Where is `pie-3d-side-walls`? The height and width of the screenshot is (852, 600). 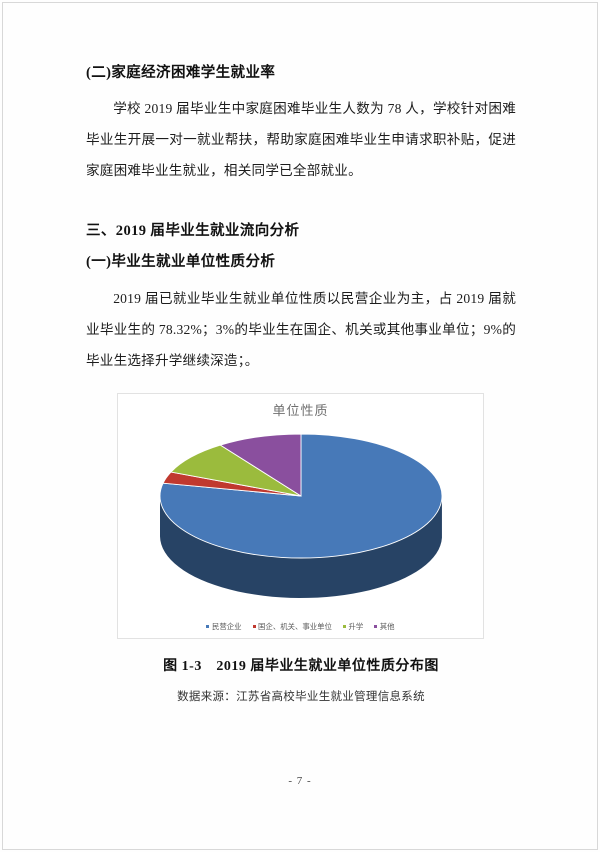
pie-3d-side-walls is located at coordinates (300, 547).